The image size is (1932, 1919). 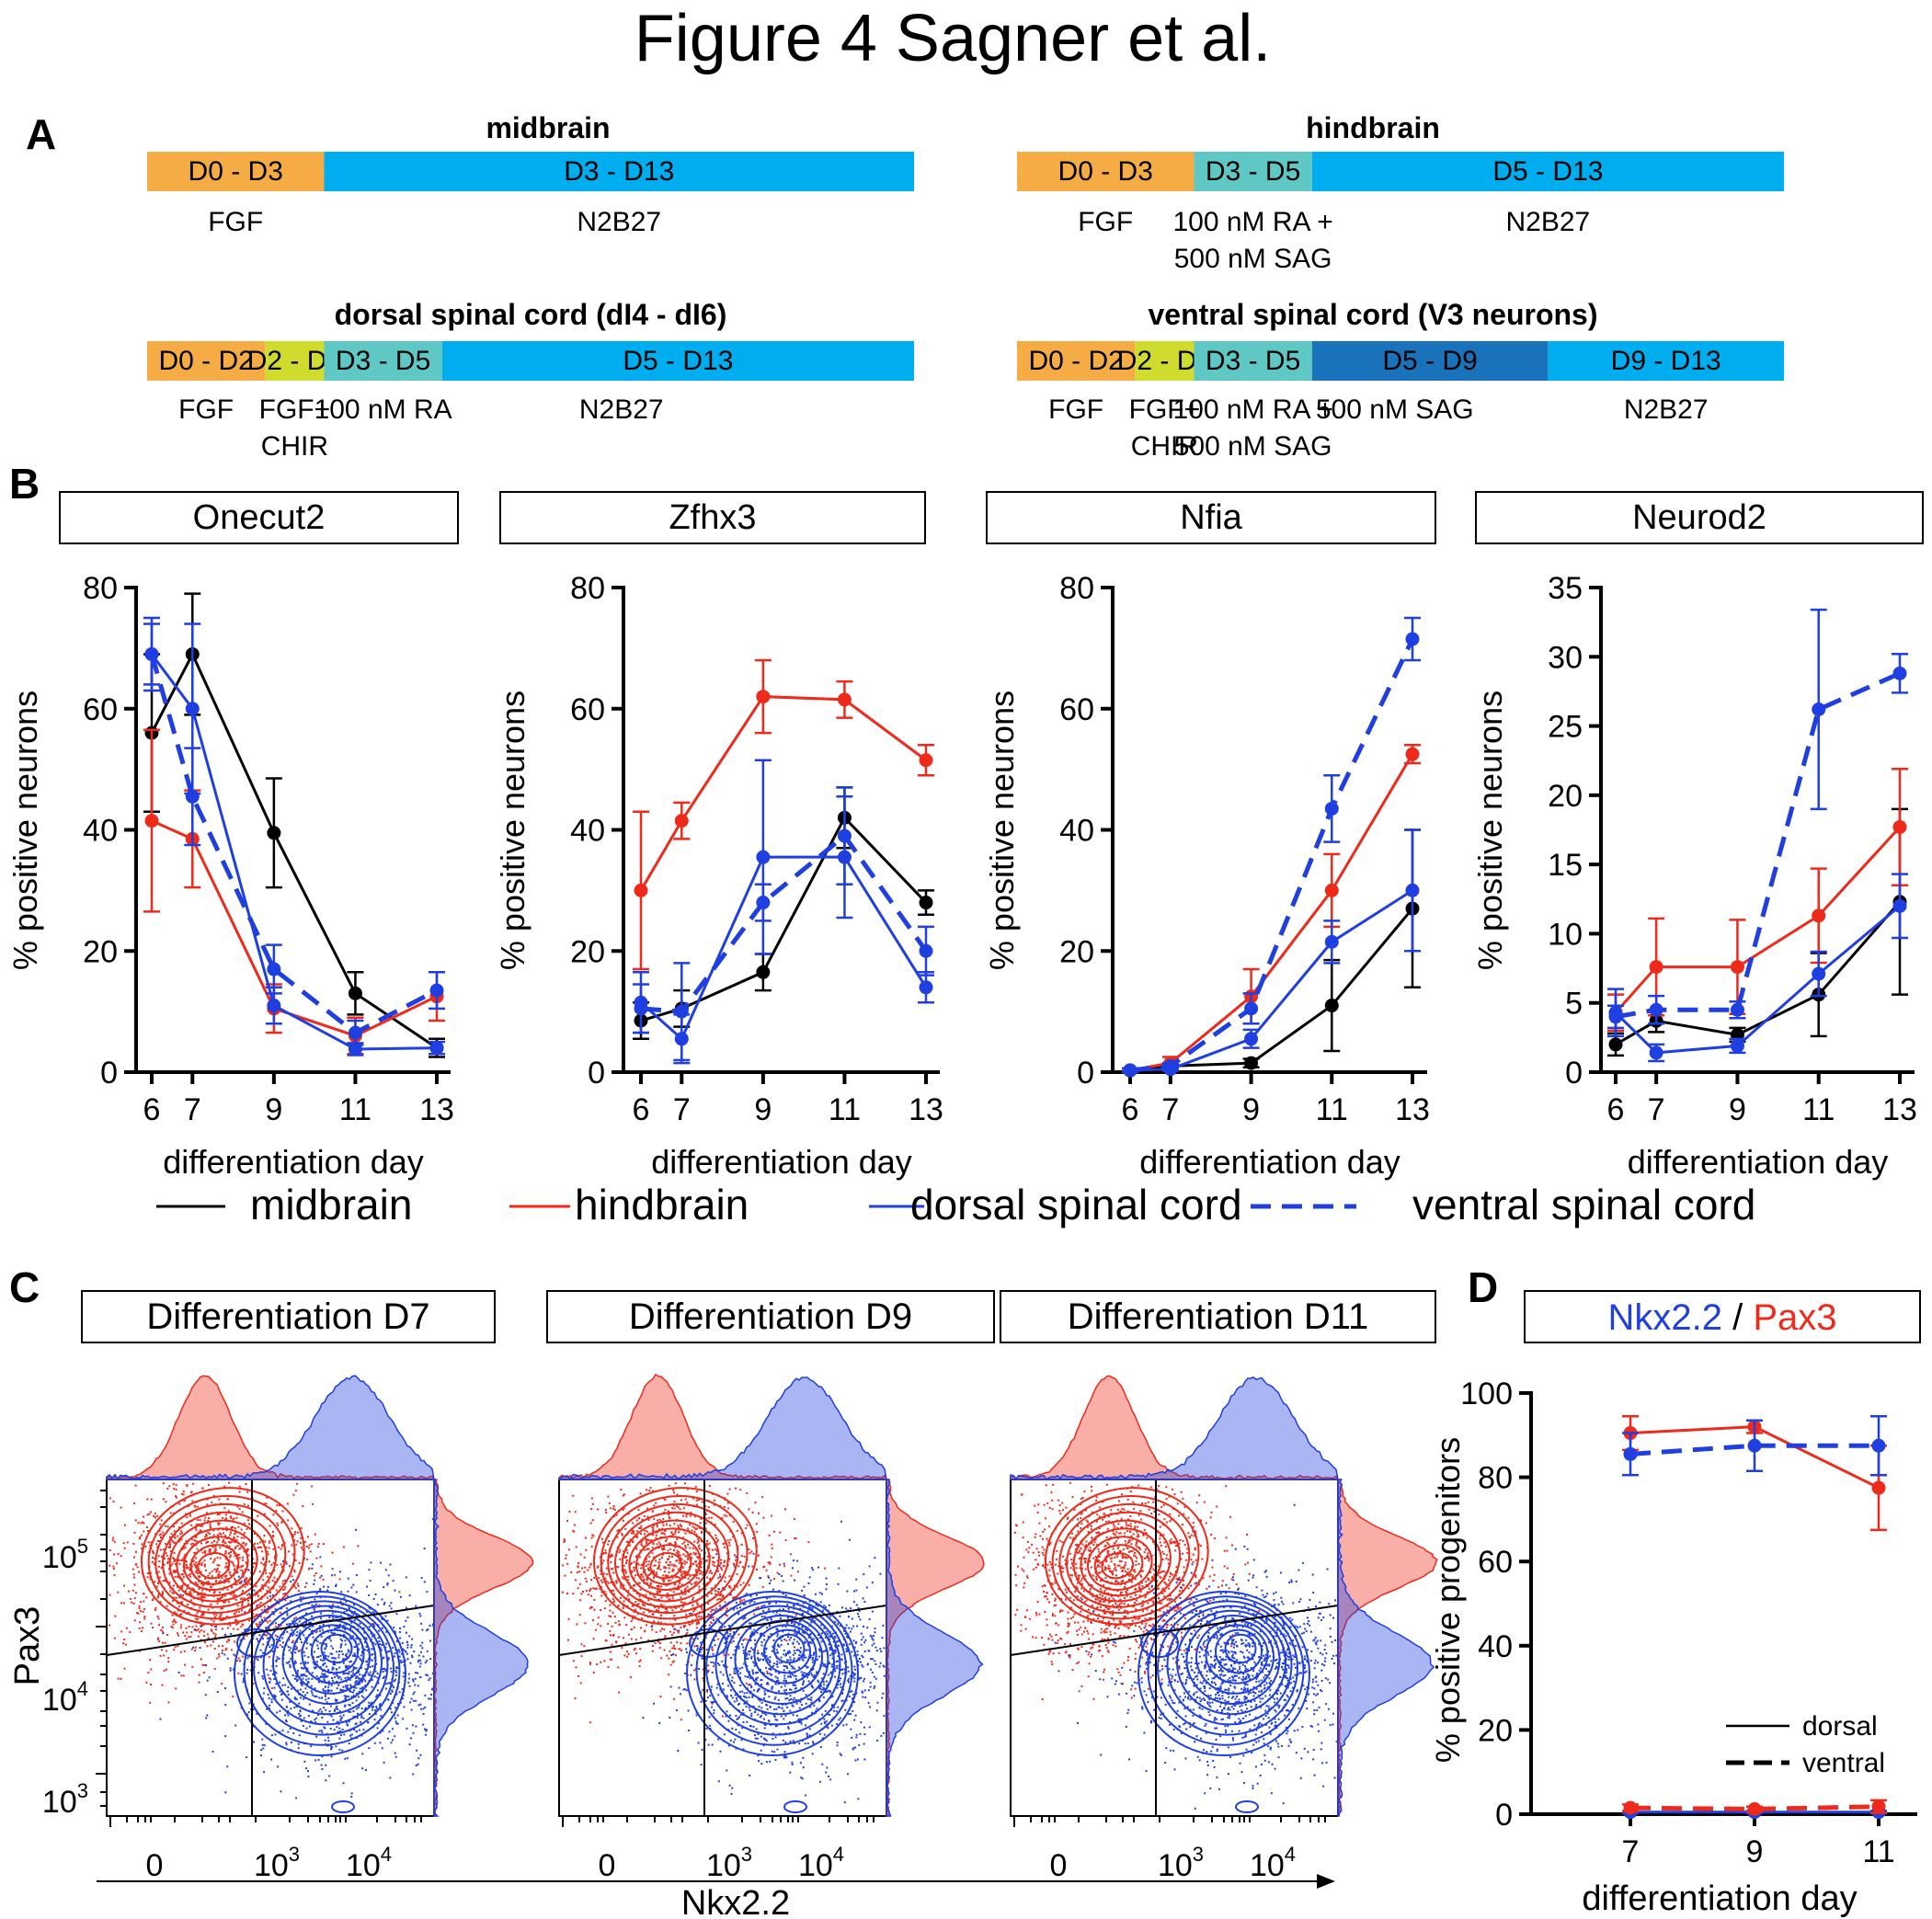 I want to click on medium-label: 500 nM SAG, so click(x=1395, y=409).